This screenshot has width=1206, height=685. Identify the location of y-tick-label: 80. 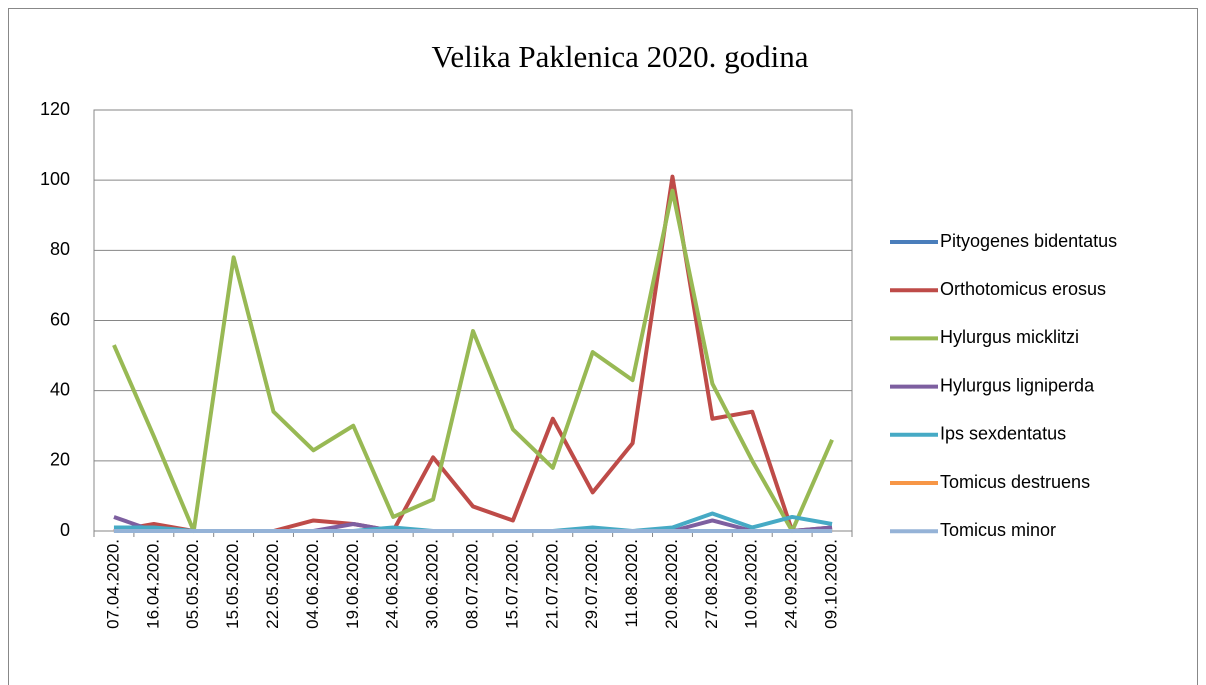
(60, 249).